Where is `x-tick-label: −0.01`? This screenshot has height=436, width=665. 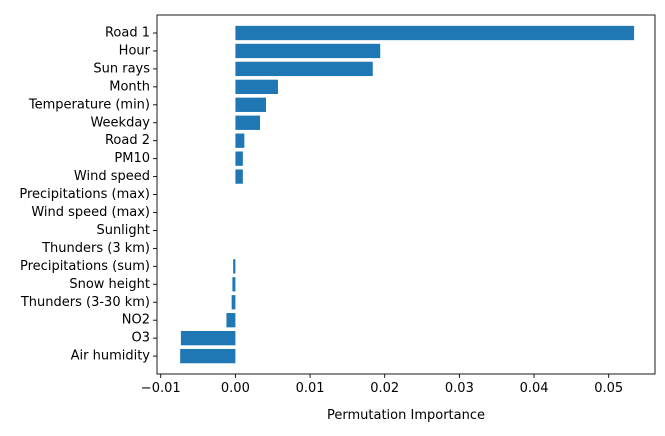 x-tick-label: −0.01 is located at coordinates (161, 388).